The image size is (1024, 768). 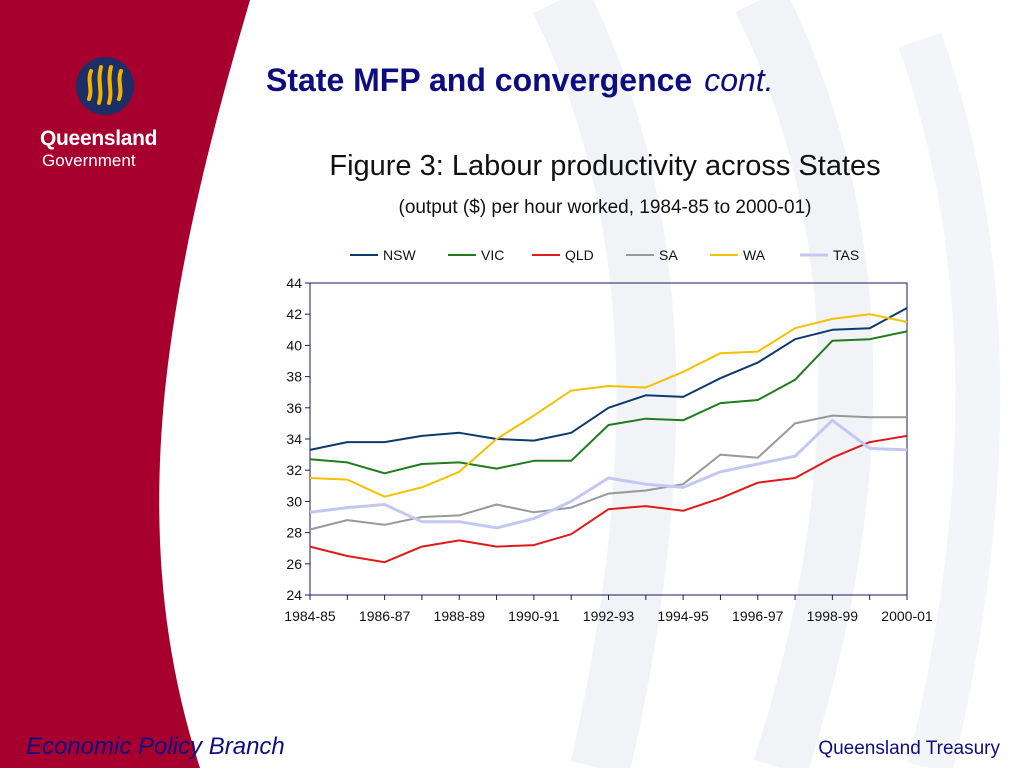 I want to click on series-line-nsw, so click(x=608, y=379).